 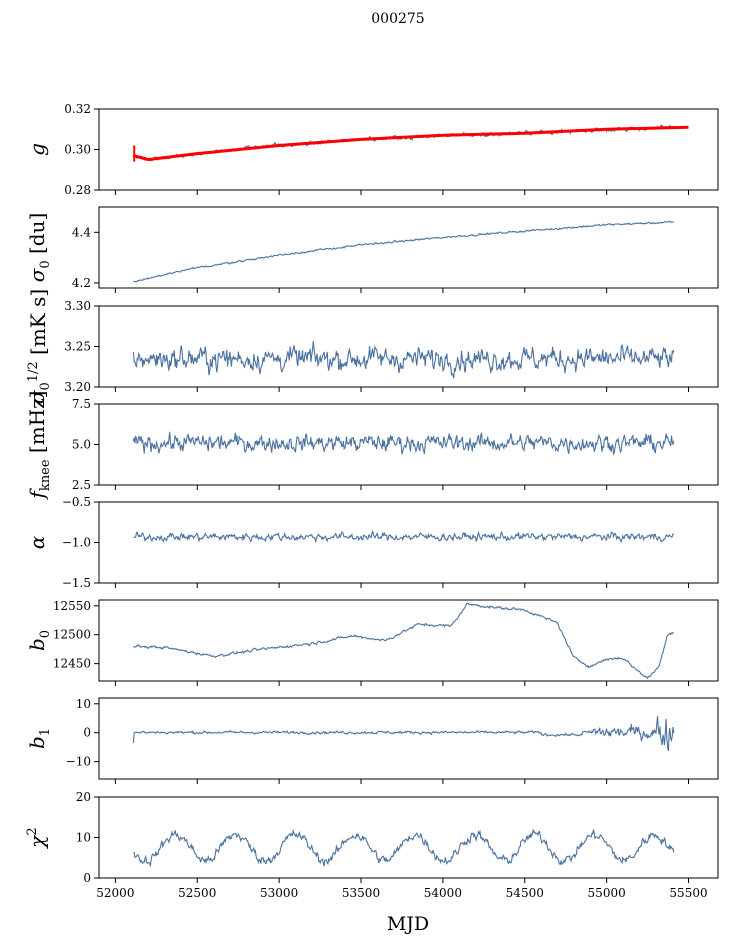 What do you see at coordinates (37, 149) in the screenshot?
I see `y-axis-label-g: g` at bounding box center [37, 149].